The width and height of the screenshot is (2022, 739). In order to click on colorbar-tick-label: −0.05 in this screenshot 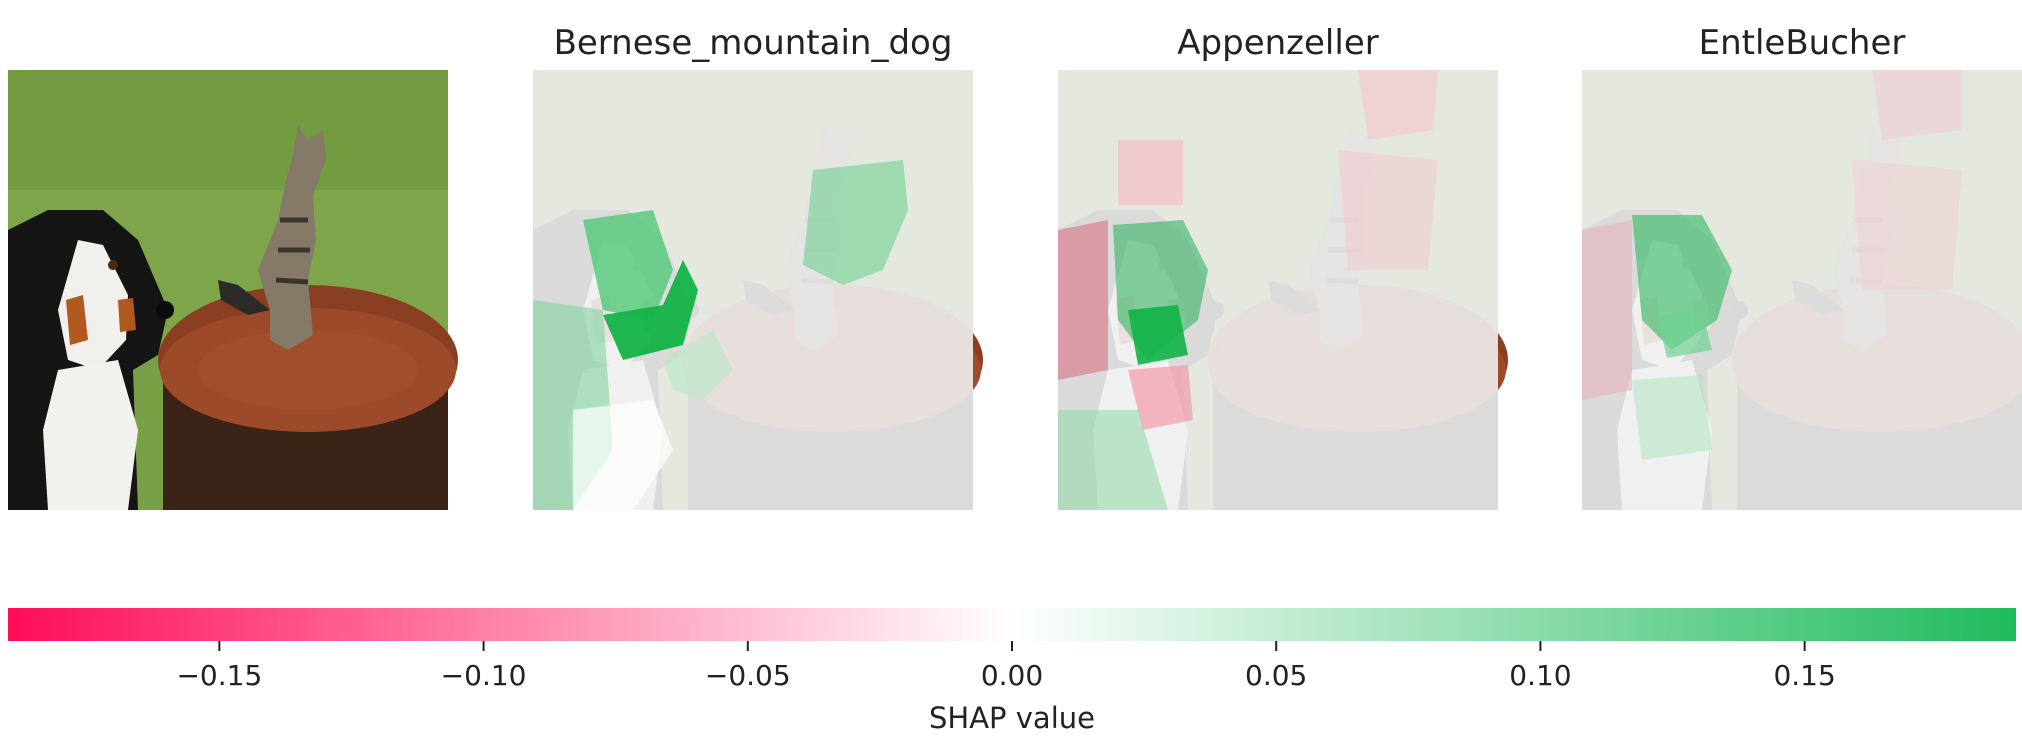, I will do `click(748, 675)`.